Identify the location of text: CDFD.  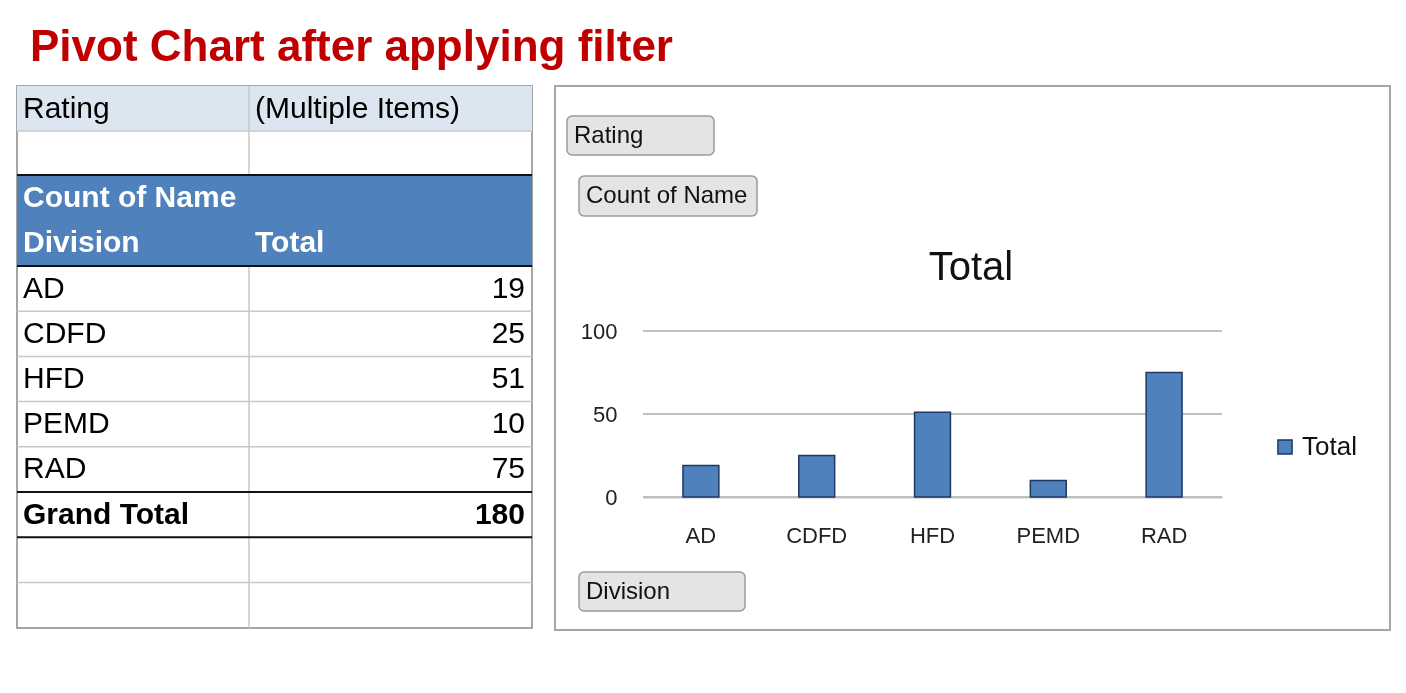
(65, 332).